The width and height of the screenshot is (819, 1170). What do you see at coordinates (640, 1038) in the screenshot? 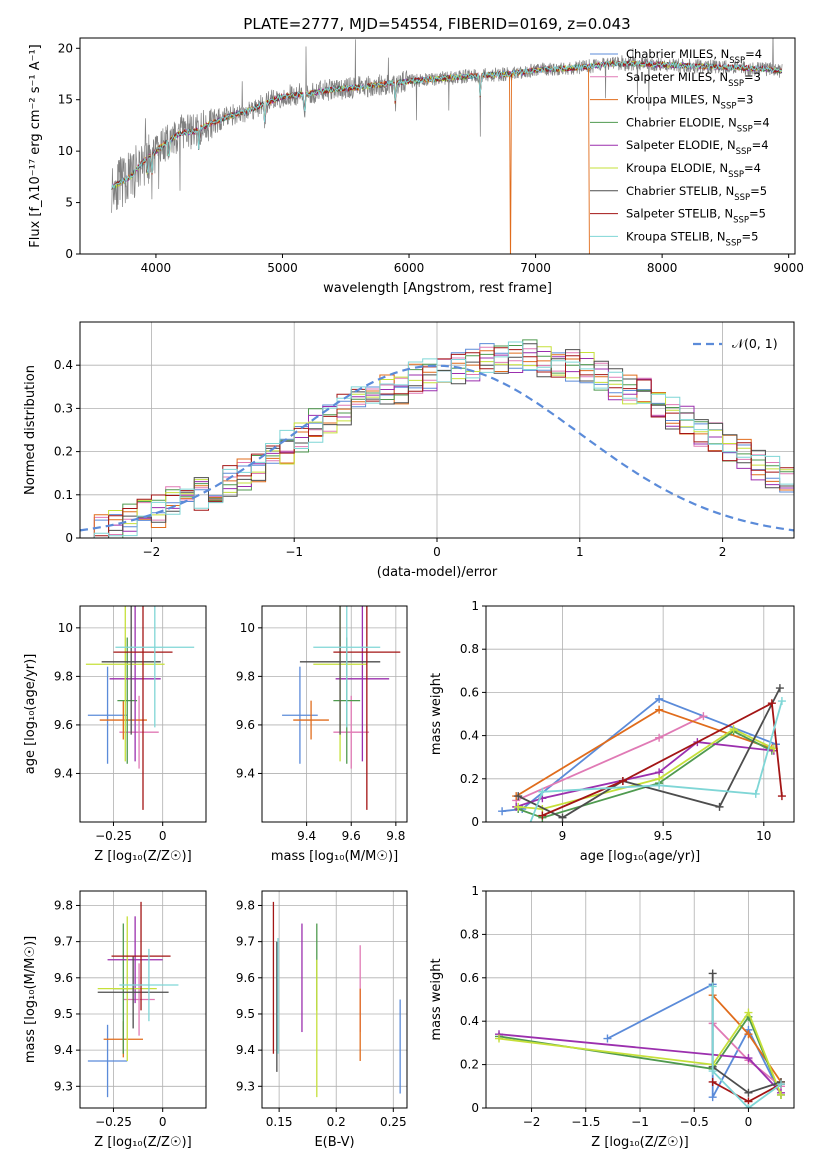
I see `weight_vs_z-plot-area` at bounding box center [640, 1038].